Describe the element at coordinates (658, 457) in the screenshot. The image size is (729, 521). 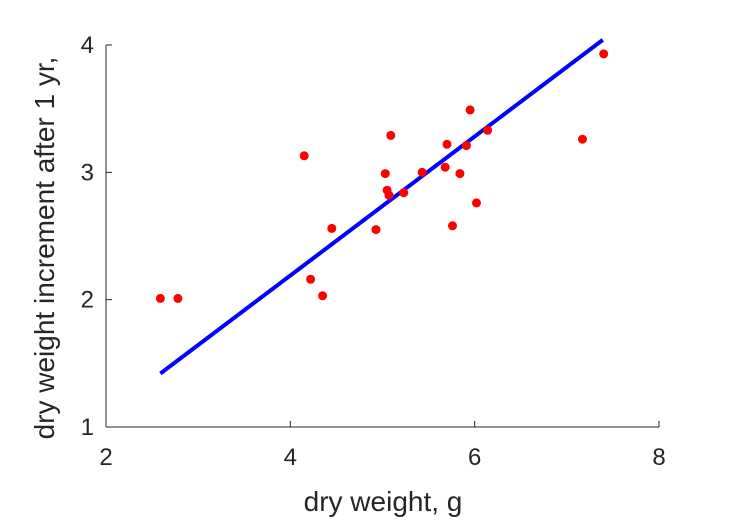
I see `x-tick-label: 8` at that location.